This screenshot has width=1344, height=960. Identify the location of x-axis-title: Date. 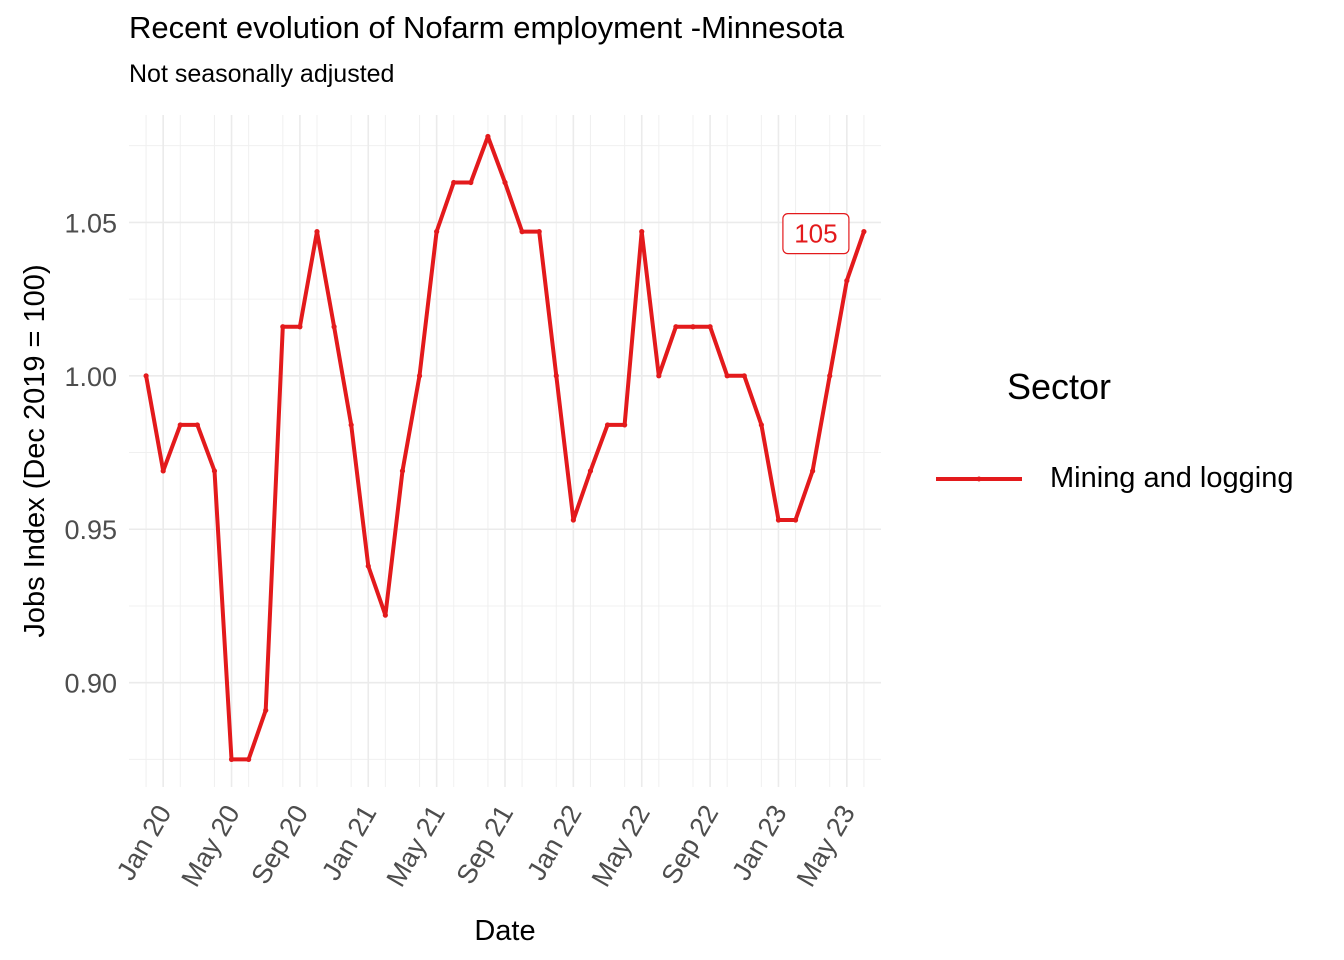
(504, 931).